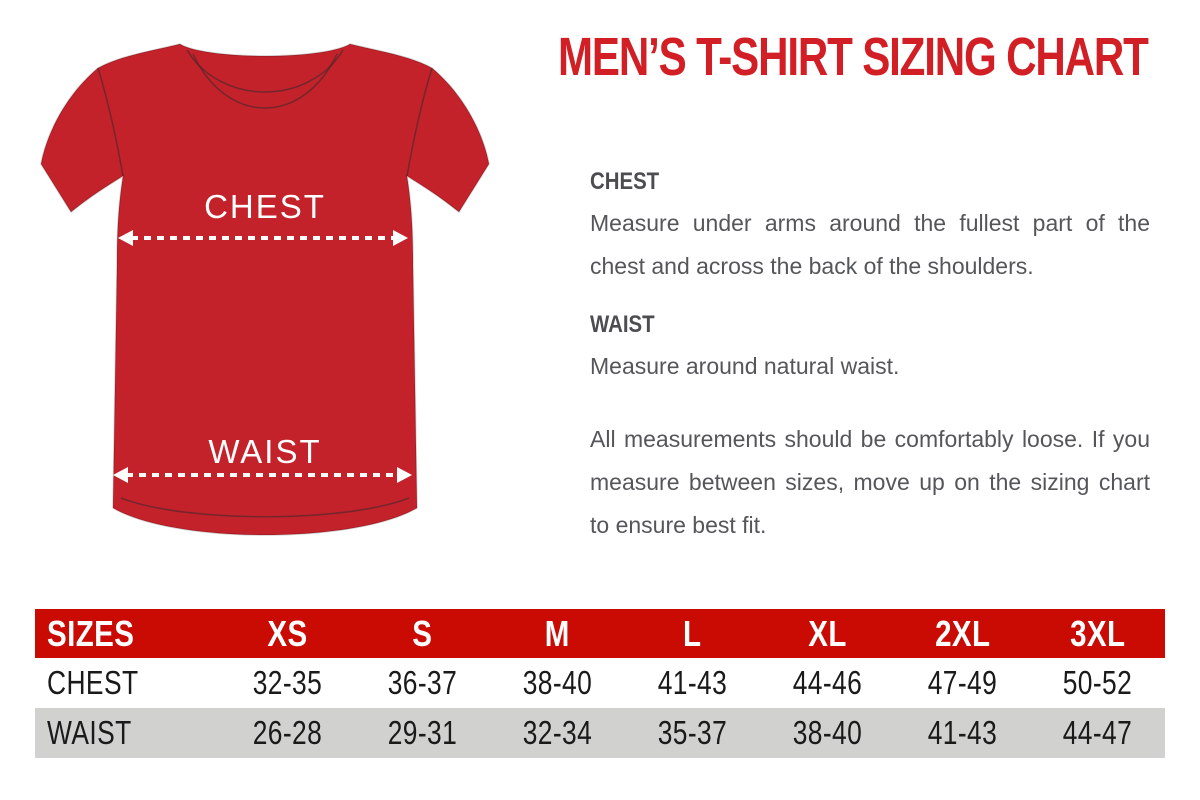 This screenshot has height=800, width=1200. Describe the element at coordinates (110, 122) in the screenshot. I see `sleeve-seam-left` at that location.